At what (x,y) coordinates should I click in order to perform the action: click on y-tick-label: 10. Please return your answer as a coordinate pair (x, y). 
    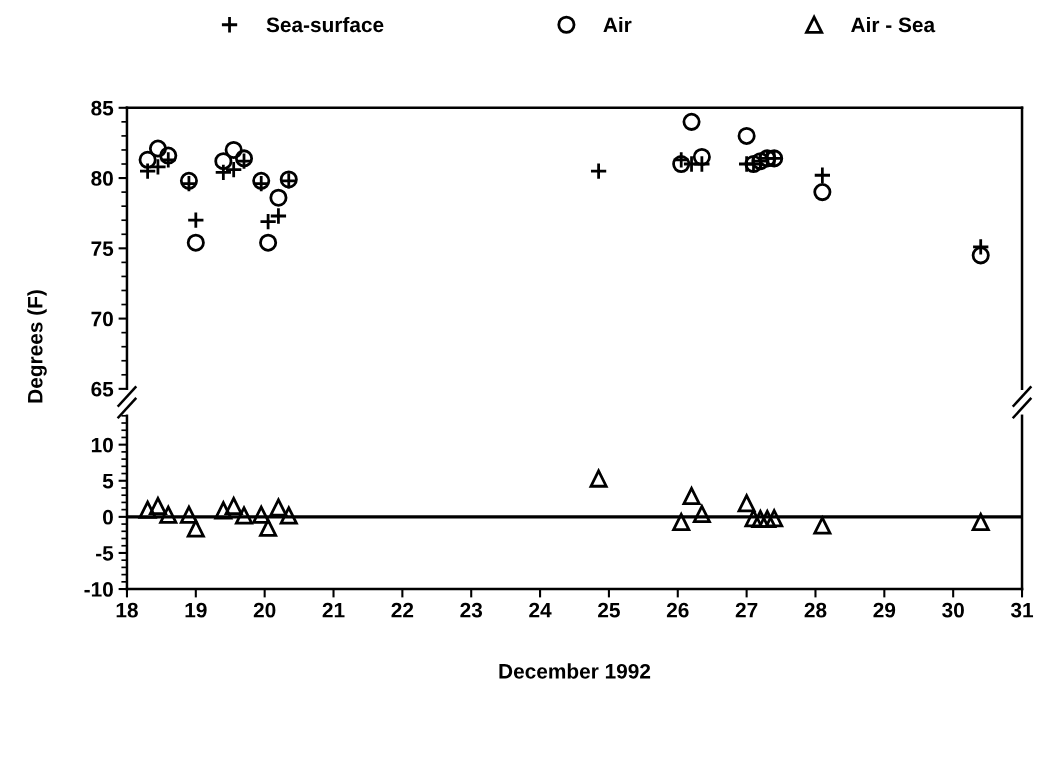
    Looking at the image, I should click on (102, 445).